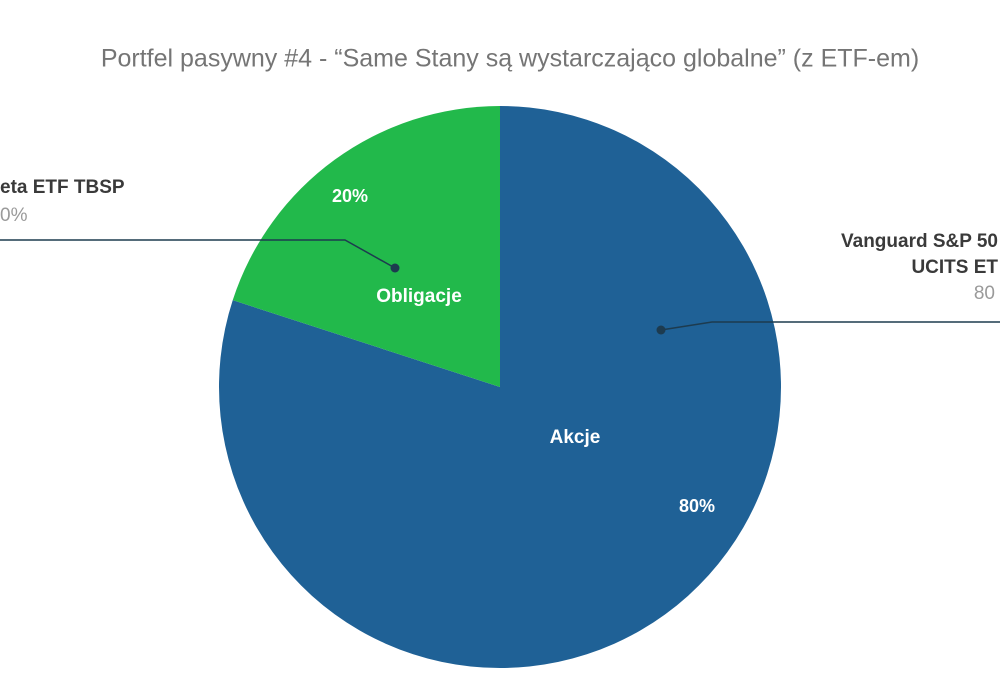  Describe the element at coordinates (954, 267) in the screenshot. I see `callout-label: UCITS ET` at that location.